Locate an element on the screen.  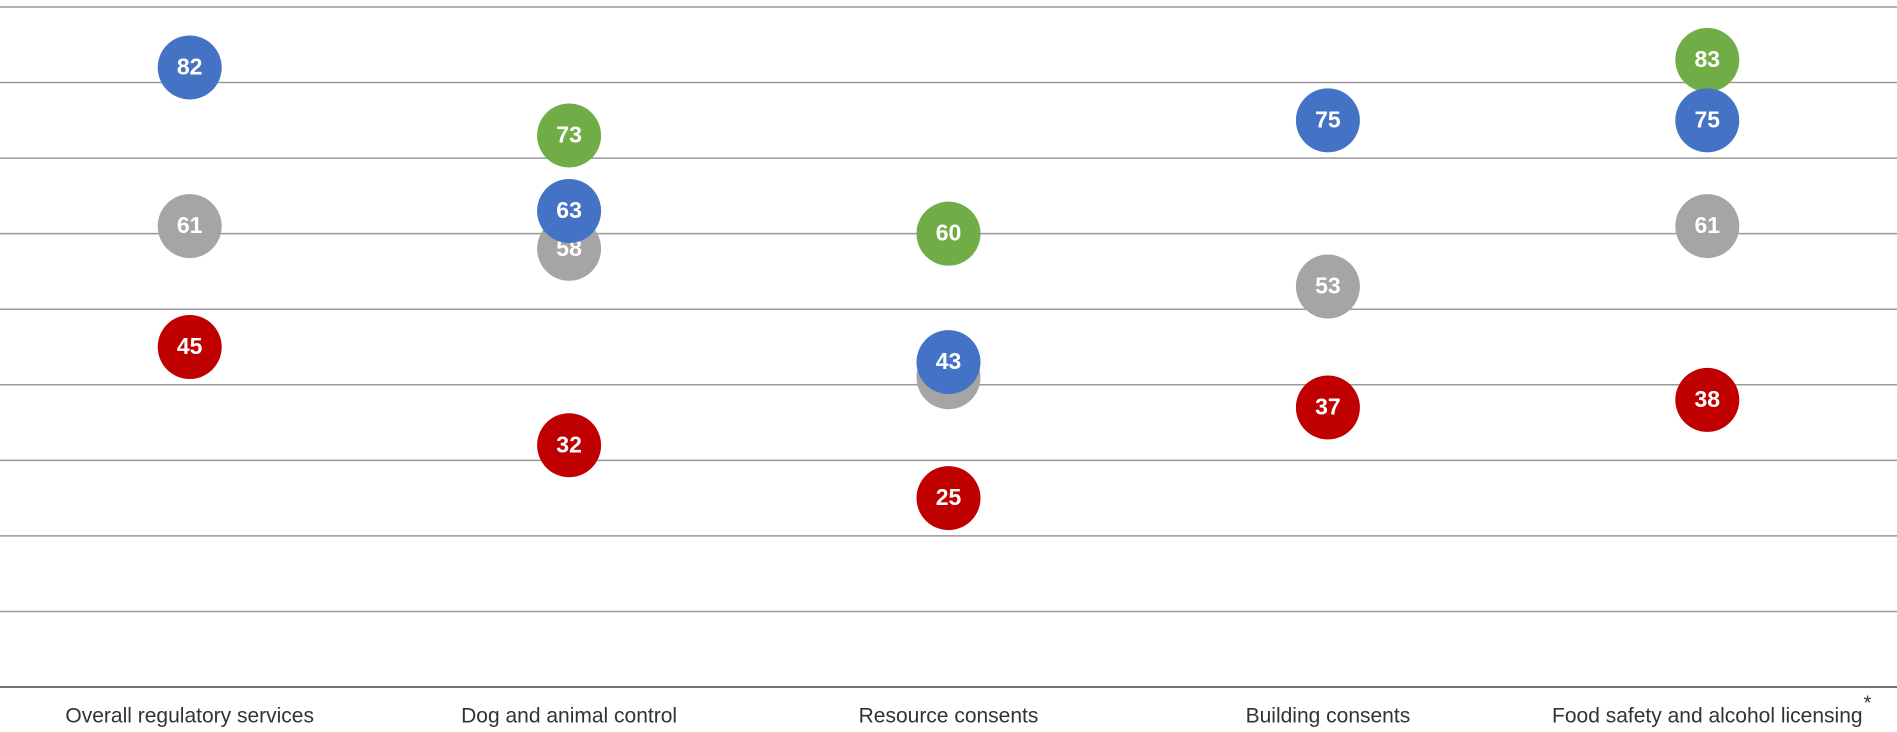
x-tick-label: Dog and animal control is located at coordinates (569, 716).